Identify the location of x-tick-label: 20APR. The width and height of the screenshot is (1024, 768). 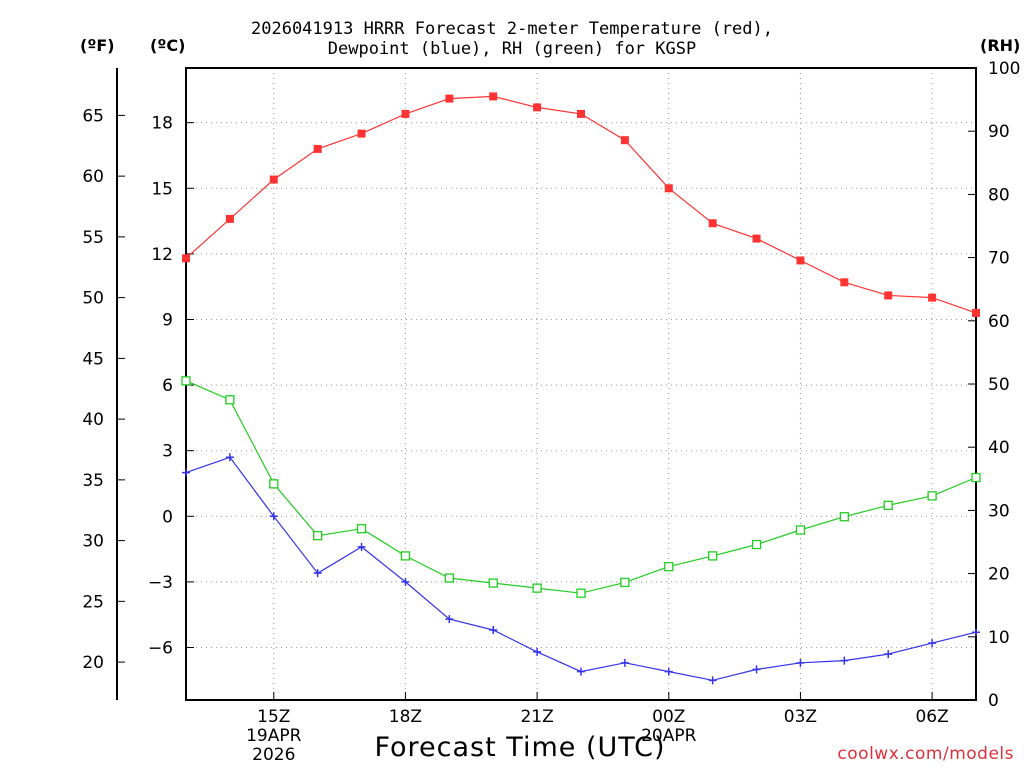
(669, 736).